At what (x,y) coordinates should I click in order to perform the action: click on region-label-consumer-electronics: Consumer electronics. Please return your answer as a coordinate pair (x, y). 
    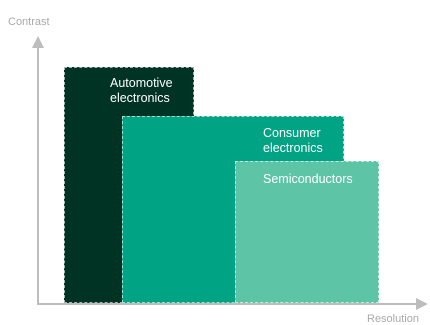
    Looking at the image, I should click on (293, 140).